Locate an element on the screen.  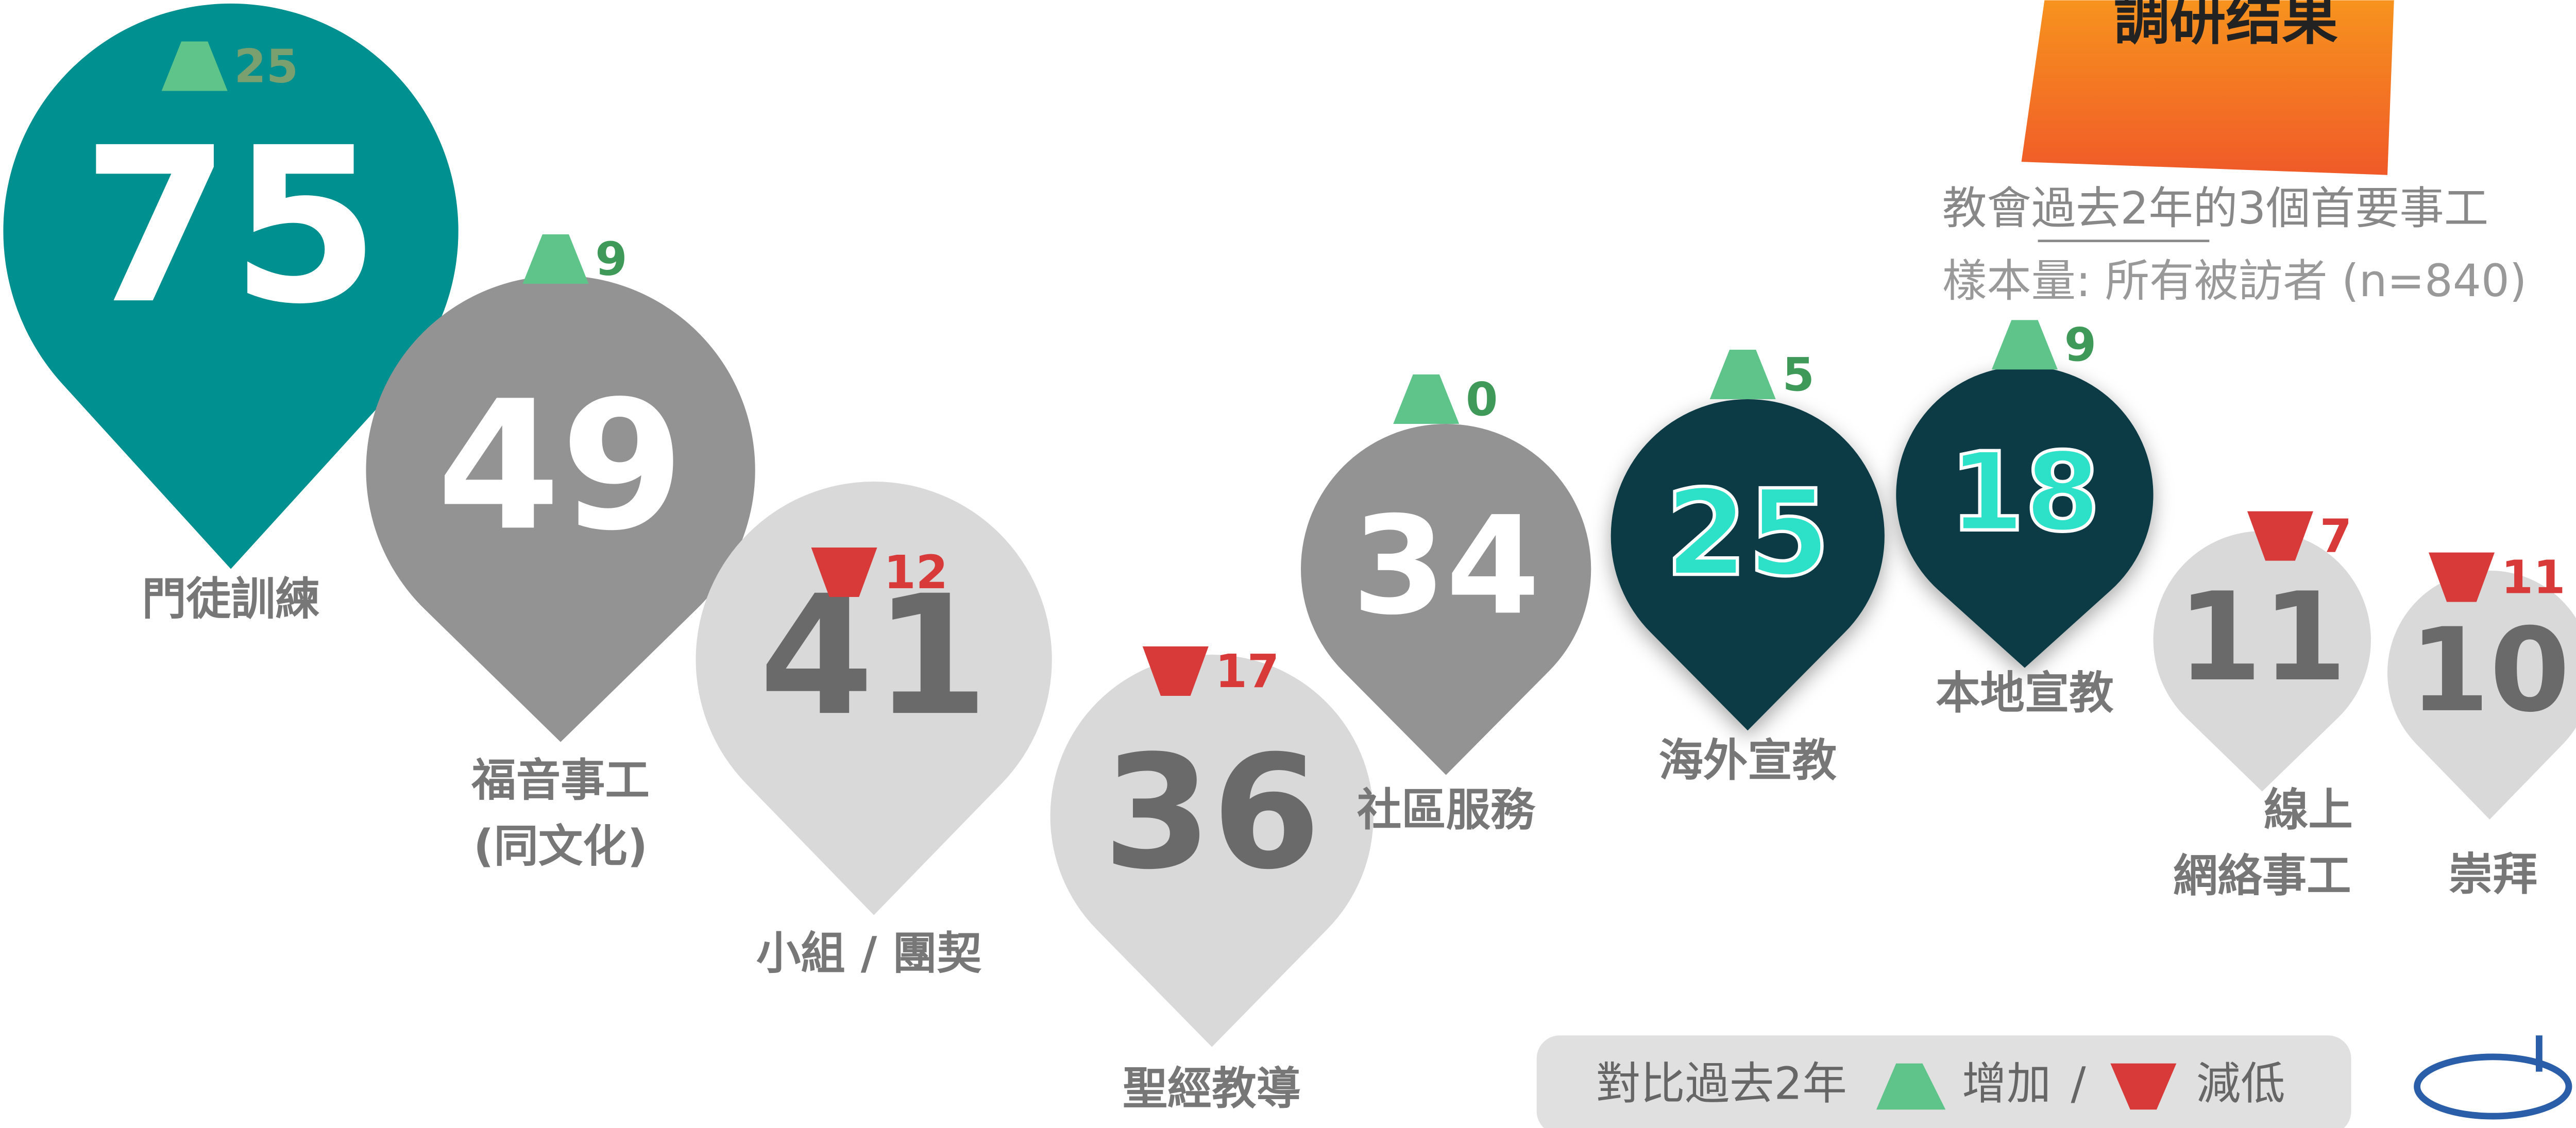
label: 小組 / 團契 is located at coordinates (869, 954).